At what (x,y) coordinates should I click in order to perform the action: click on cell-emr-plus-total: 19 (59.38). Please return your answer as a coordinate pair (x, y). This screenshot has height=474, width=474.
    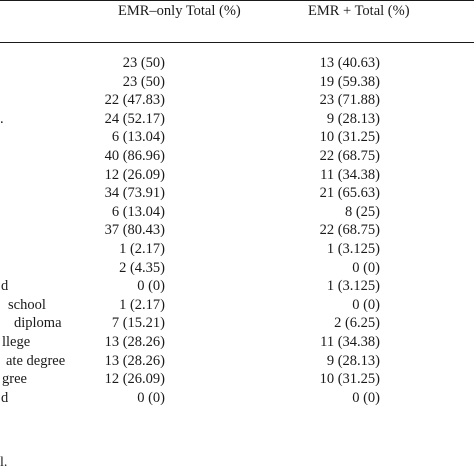
    Looking at the image, I should click on (349, 81).